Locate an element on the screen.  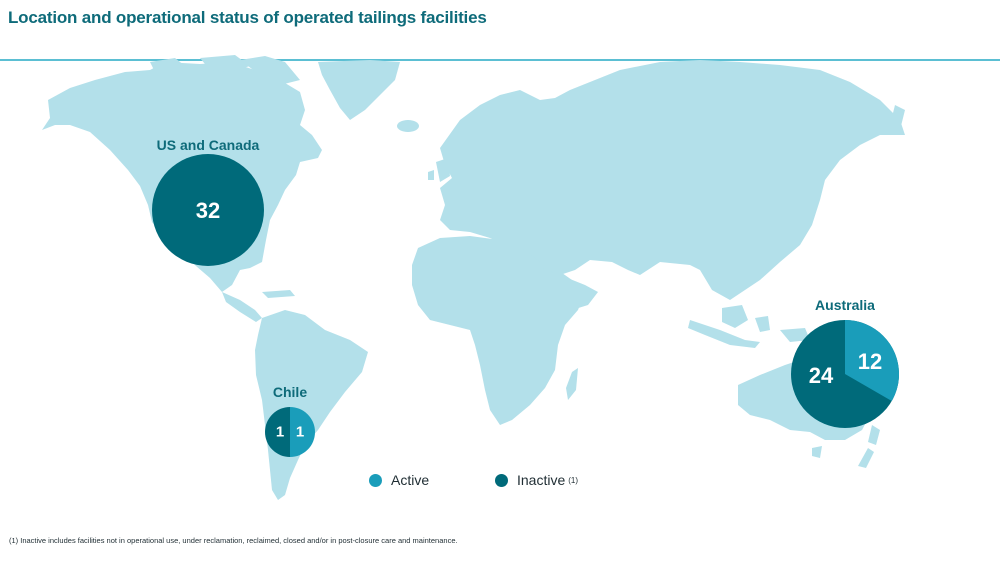
legend-active: Active is located at coordinates (399, 480).